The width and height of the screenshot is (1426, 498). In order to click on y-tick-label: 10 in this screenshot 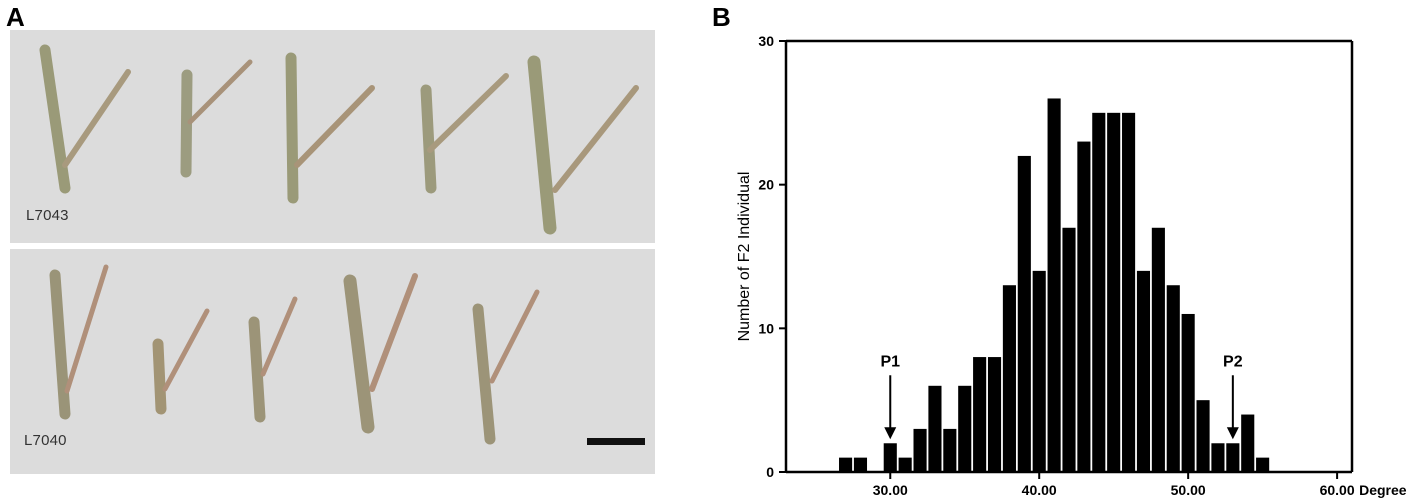, I will do `click(766, 328)`.